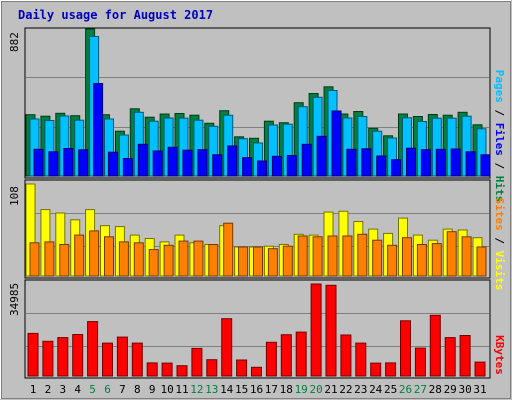 The image size is (512, 400). I want to click on chart-title: Daily usage for August 2017, so click(115, 15).